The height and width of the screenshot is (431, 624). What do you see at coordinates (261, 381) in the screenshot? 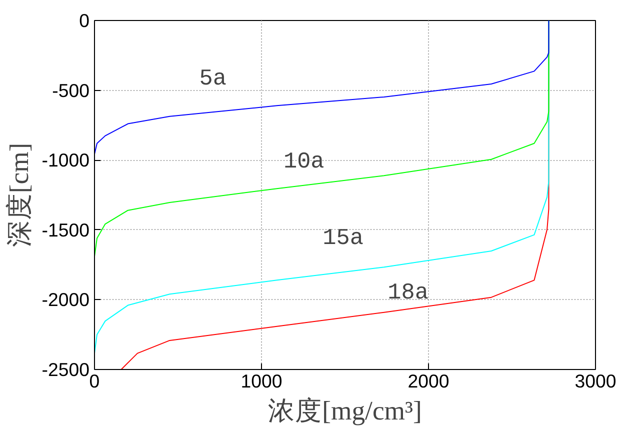
I see `x-tick-label: 1000` at bounding box center [261, 381].